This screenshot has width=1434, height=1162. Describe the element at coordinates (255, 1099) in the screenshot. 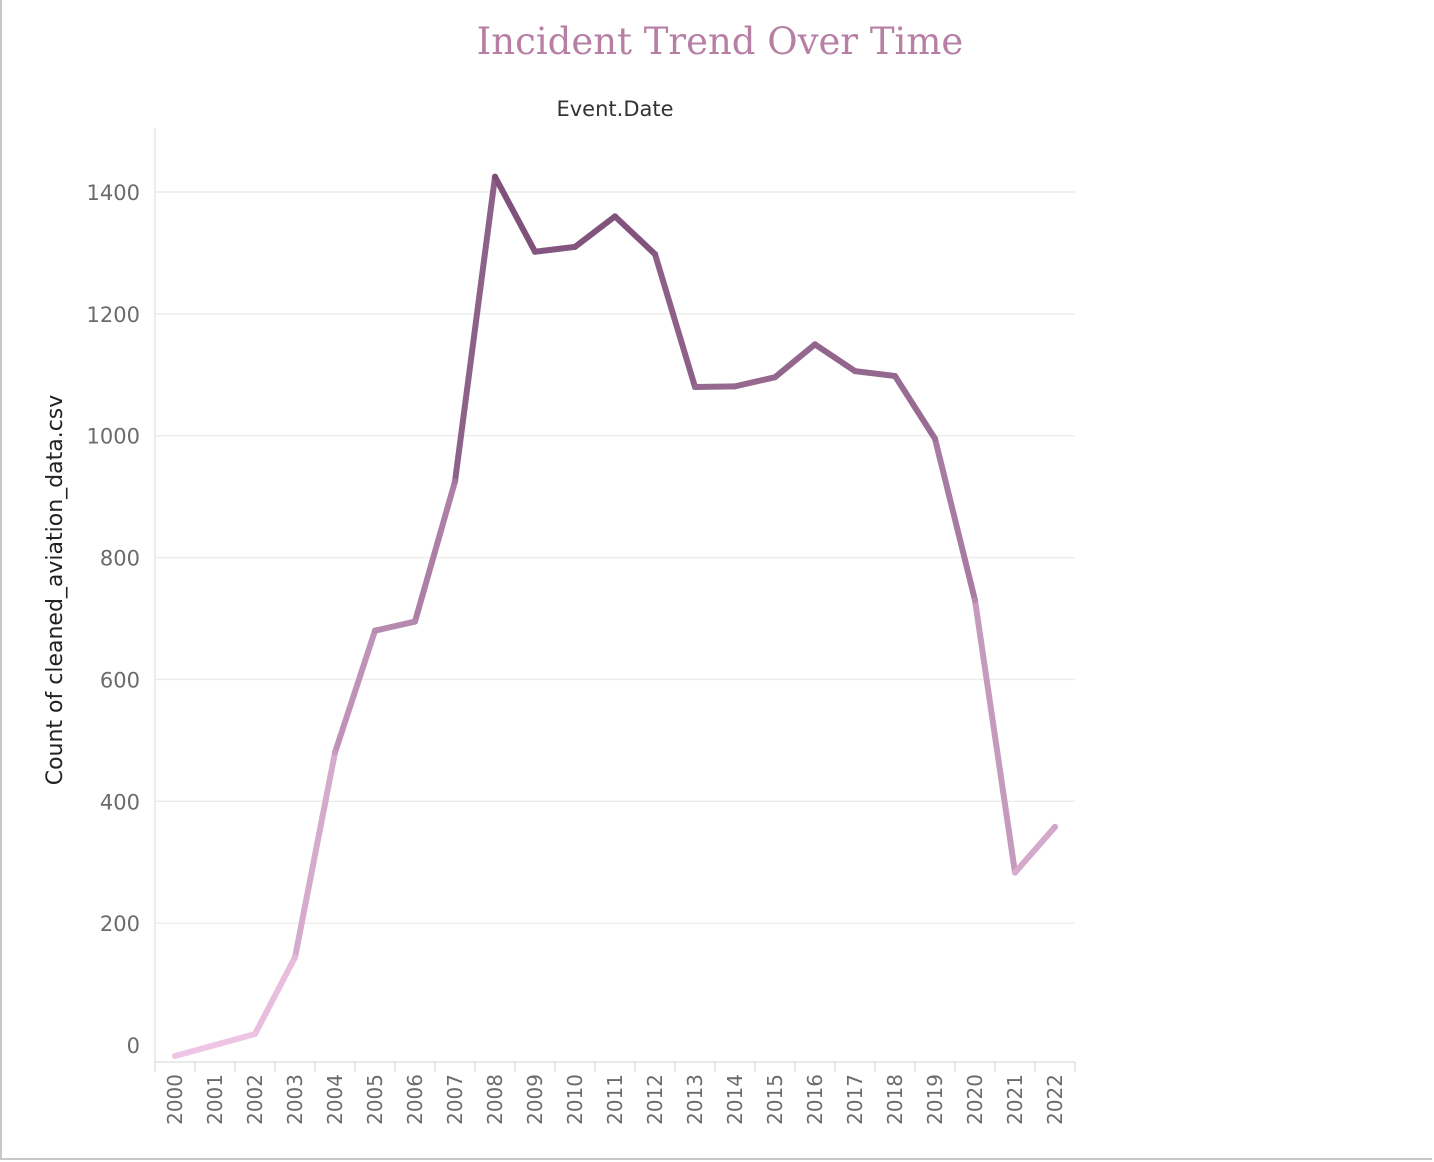

I see `x-tick-label: 2002` at that location.